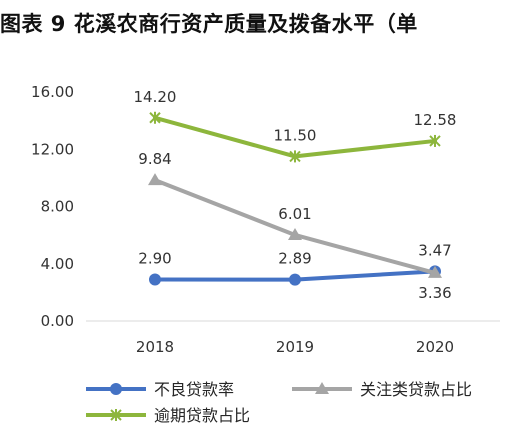 Image resolution: width=506 pixels, height=436 pixels. What do you see at coordinates (434, 250) in the screenshot?
I see `data-label: 3.47` at bounding box center [434, 250].